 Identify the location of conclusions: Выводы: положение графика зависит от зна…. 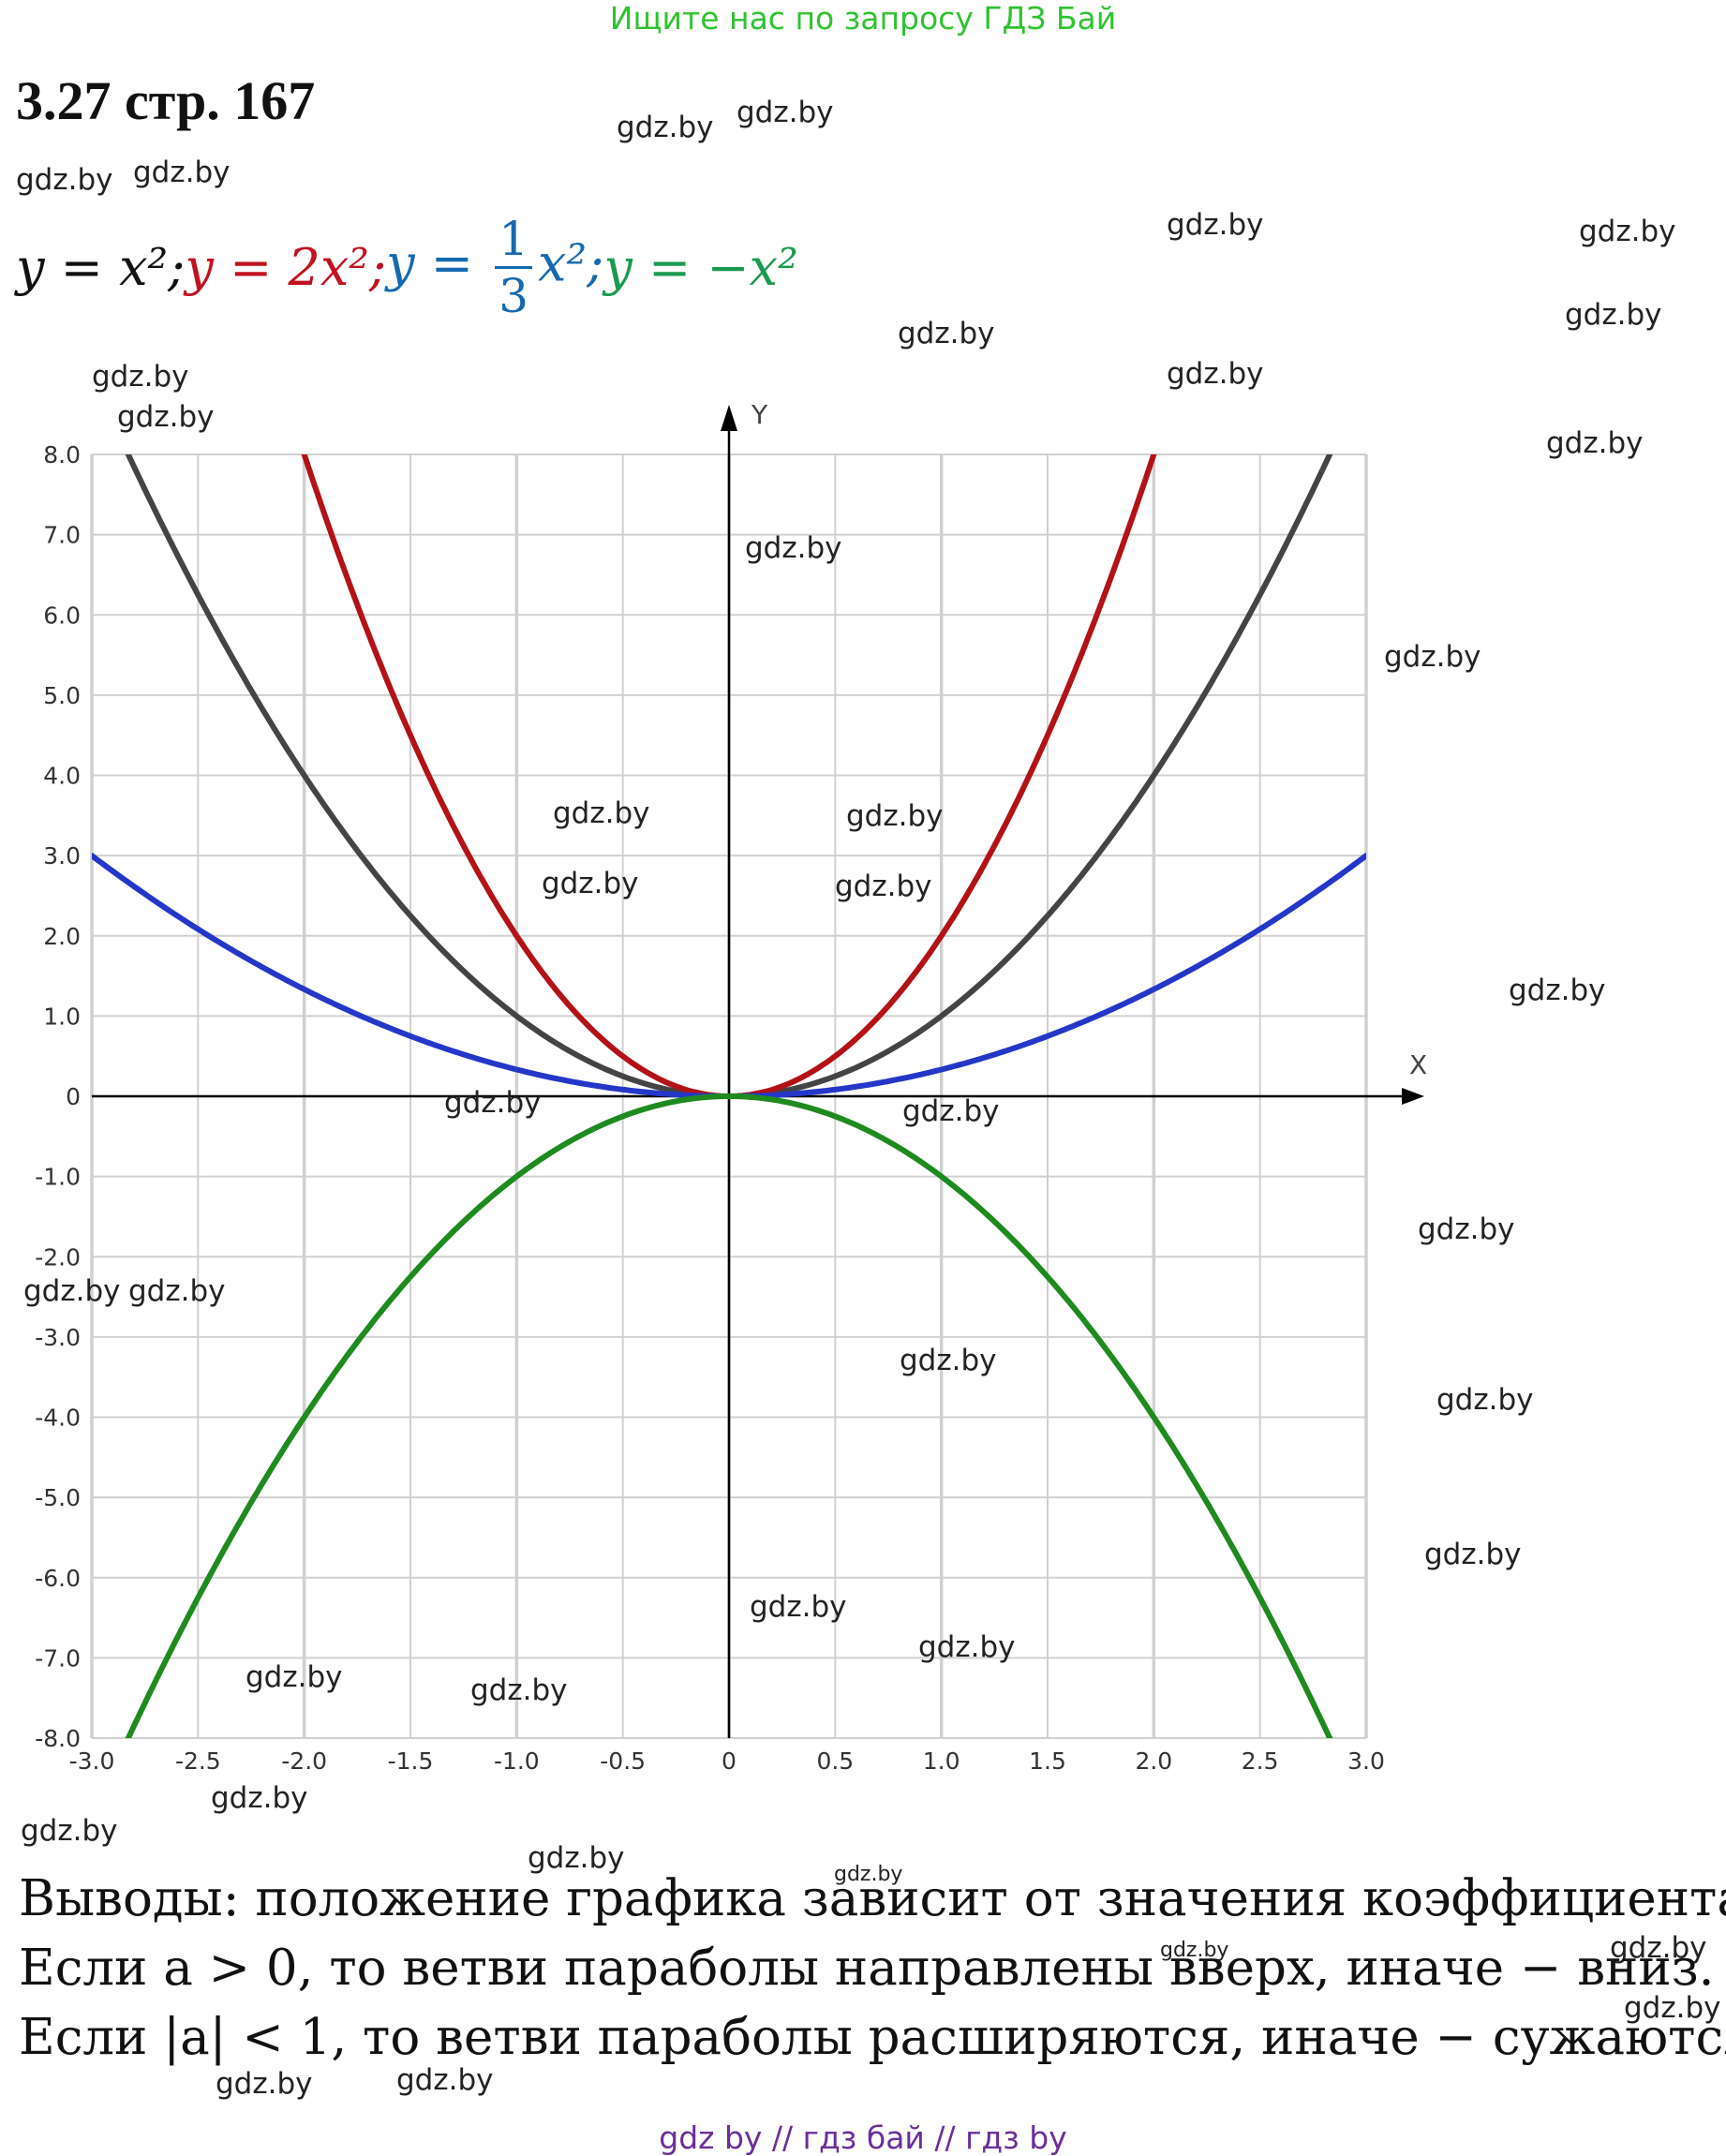
(867, 1969).